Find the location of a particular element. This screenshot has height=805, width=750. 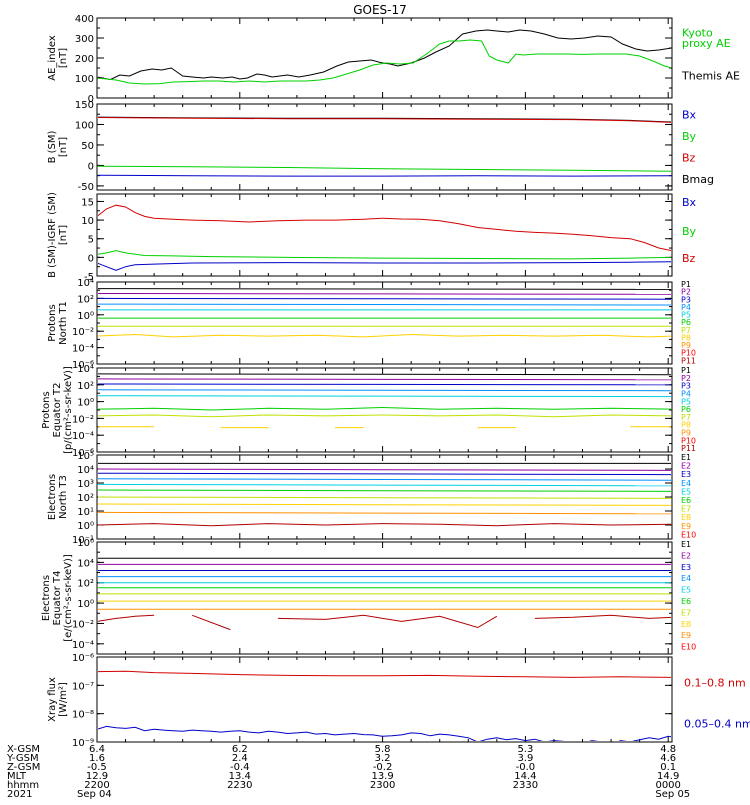

y-tick-label: 10⁻⁷ is located at coordinates (83, 686).